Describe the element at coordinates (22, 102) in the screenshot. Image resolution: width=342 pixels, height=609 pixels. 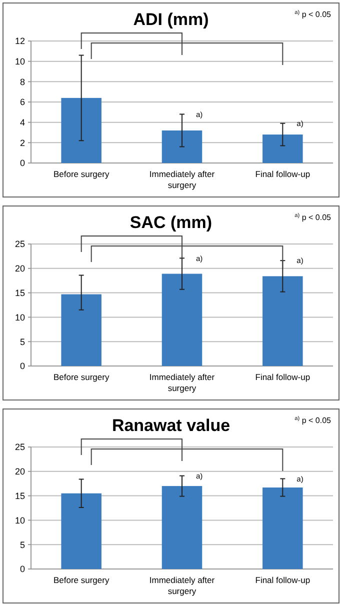
I see `y-tick-label: 6` at that location.